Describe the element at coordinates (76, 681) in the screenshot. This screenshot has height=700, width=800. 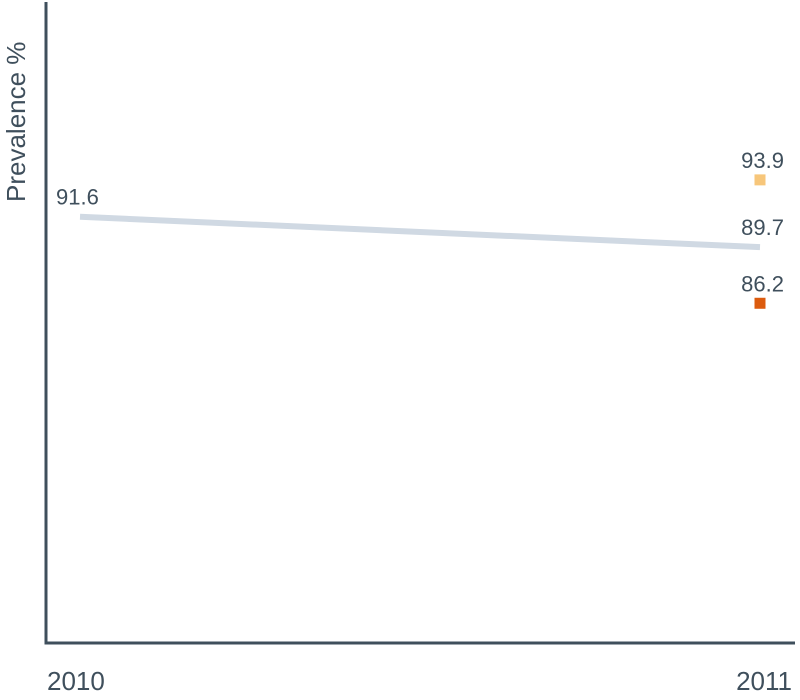
I see `x-tick-label-2010: 2010` at that location.